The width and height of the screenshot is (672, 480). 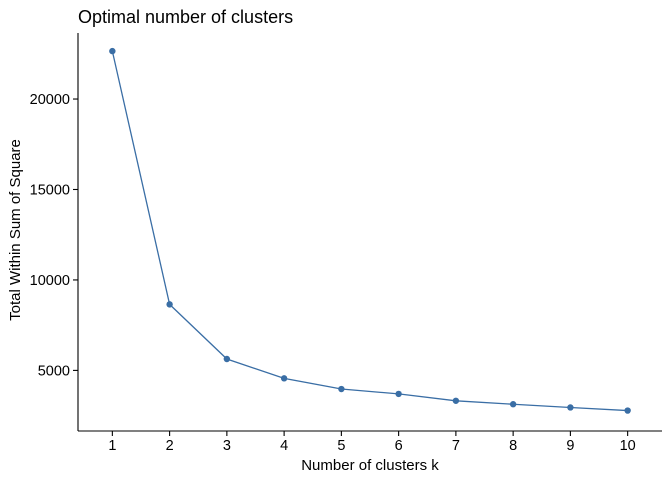 I want to click on x-tick-label: 7, so click(x=456, y=446).